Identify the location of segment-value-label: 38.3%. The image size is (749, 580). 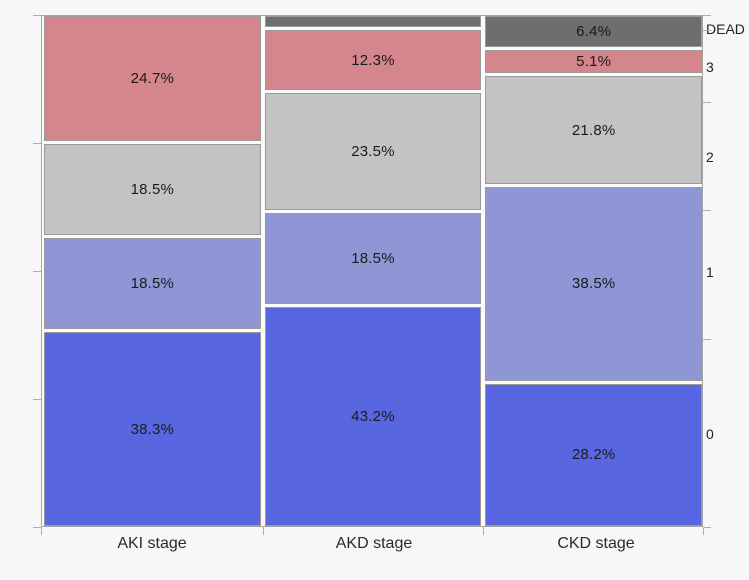
(152, 429).